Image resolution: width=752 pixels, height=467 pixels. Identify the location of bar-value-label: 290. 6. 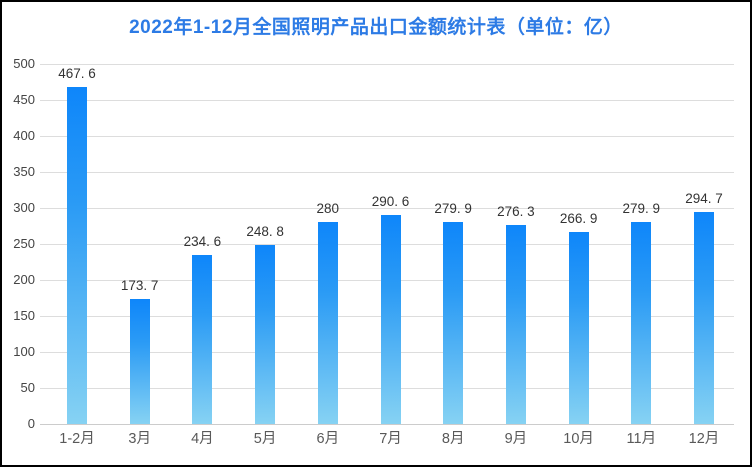
(390, 201).